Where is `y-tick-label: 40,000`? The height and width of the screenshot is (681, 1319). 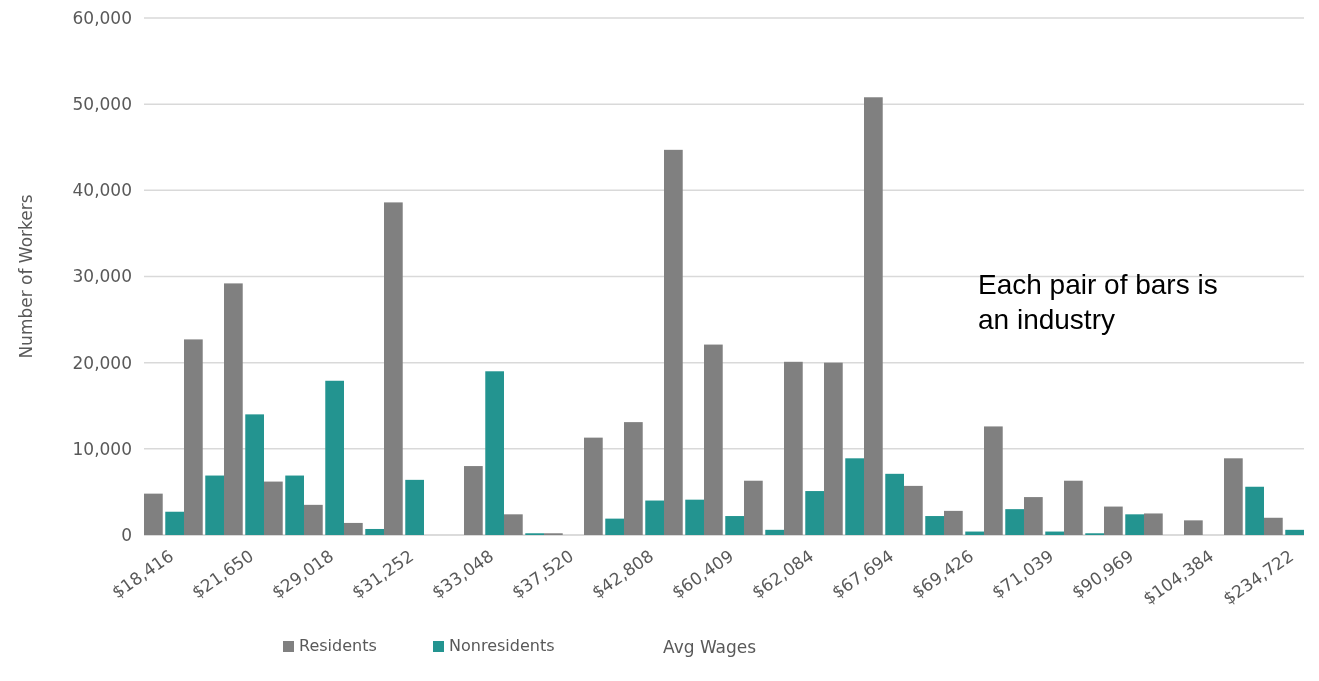 y-tick-label: 40,000 is located at coordinates (102, 190).